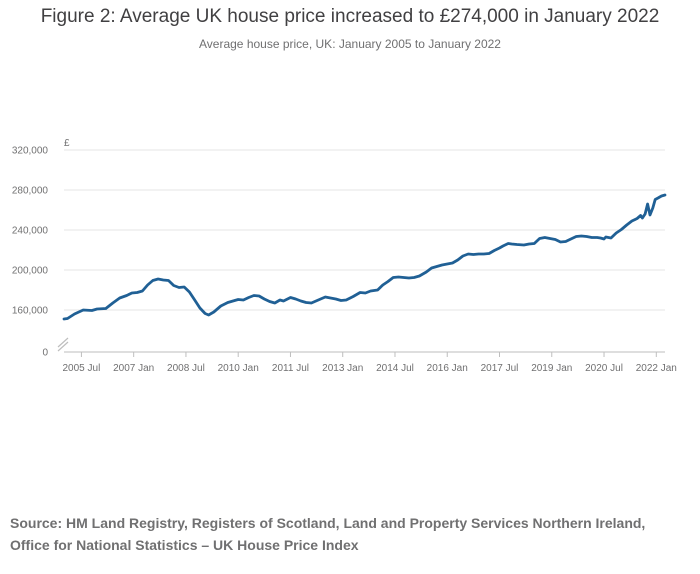  Describe the element at coordinates (30, 191) in the screenshot. I see `y-tick-label: 280,000` at that location.